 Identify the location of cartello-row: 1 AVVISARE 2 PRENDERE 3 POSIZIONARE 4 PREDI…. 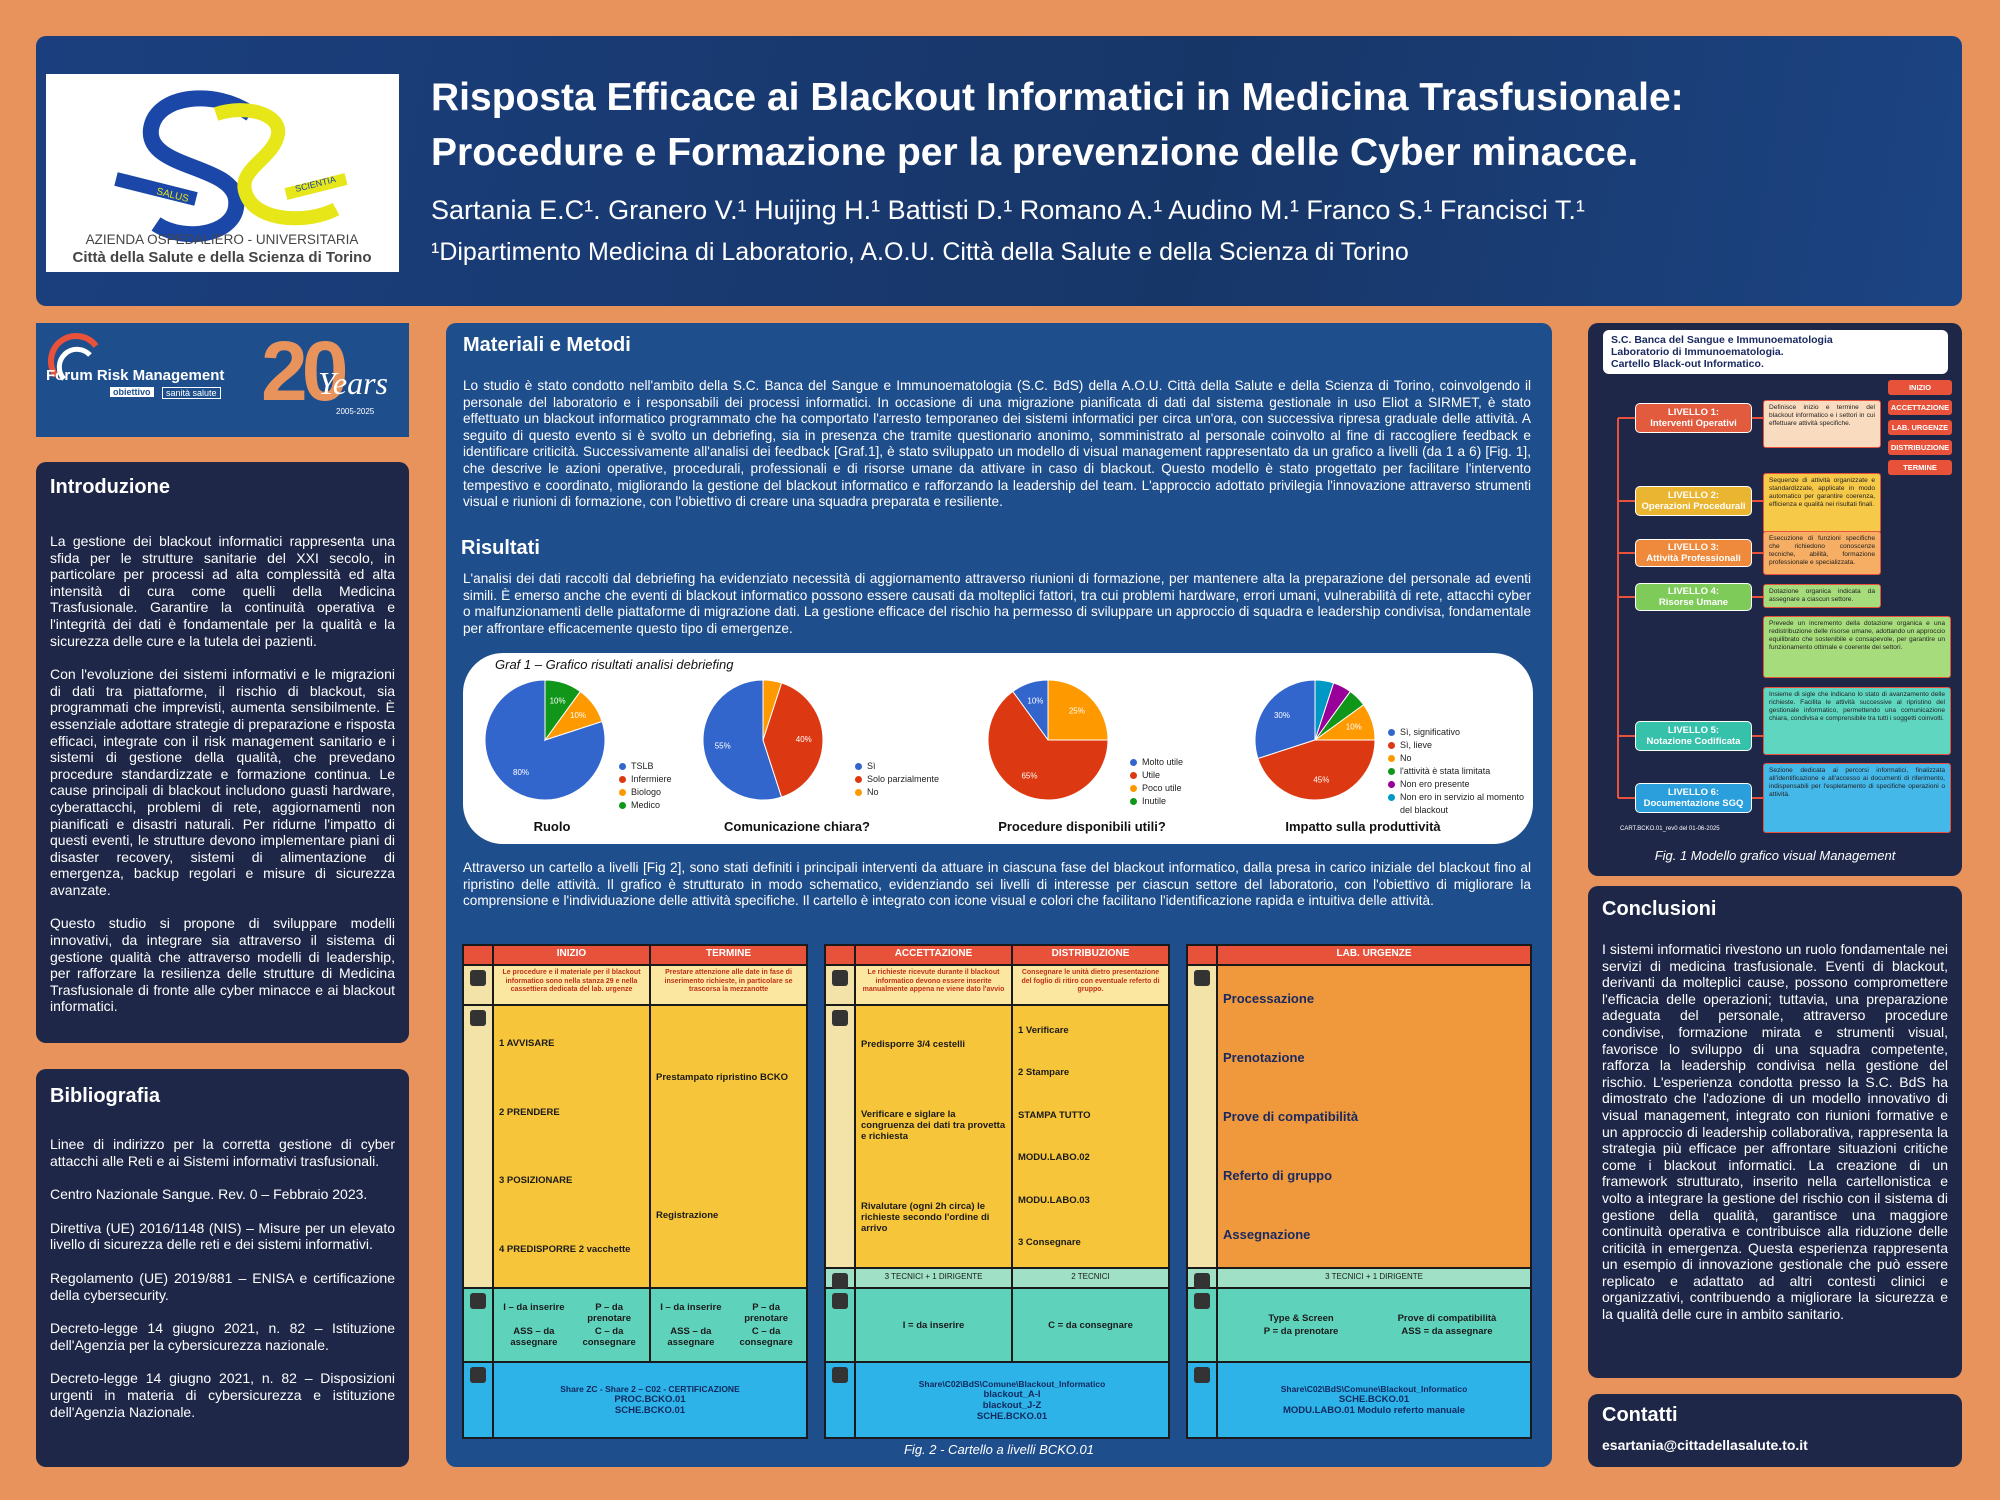
(635, 1146).